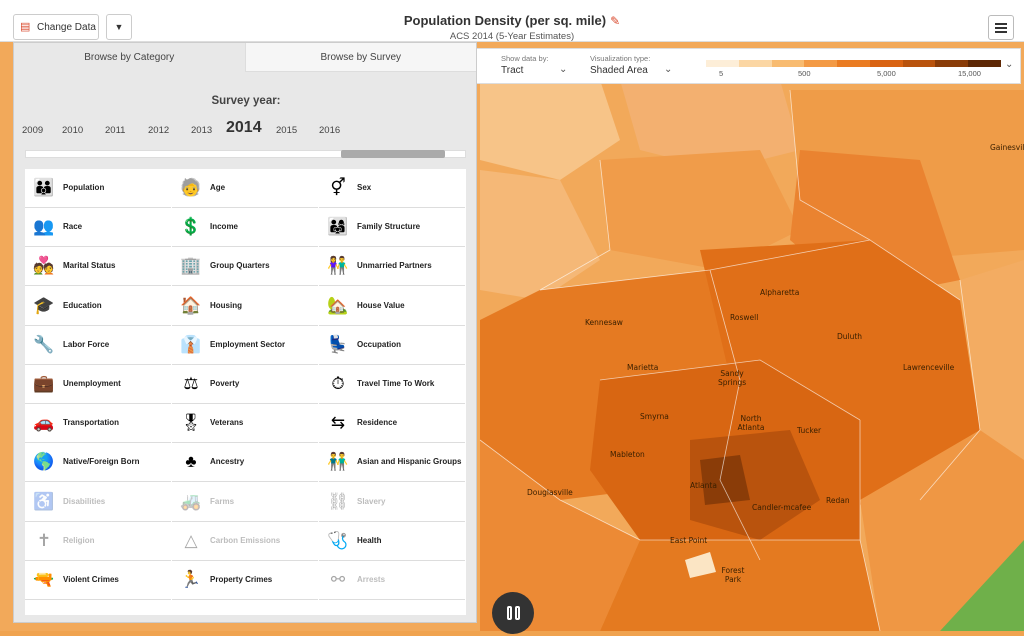 The width and height of the screenshot is (1024, 636). Describe the element at coordinates (409, 462) in the screenshot. I see `category-label: Asian and Hispanic Groups` at that location.